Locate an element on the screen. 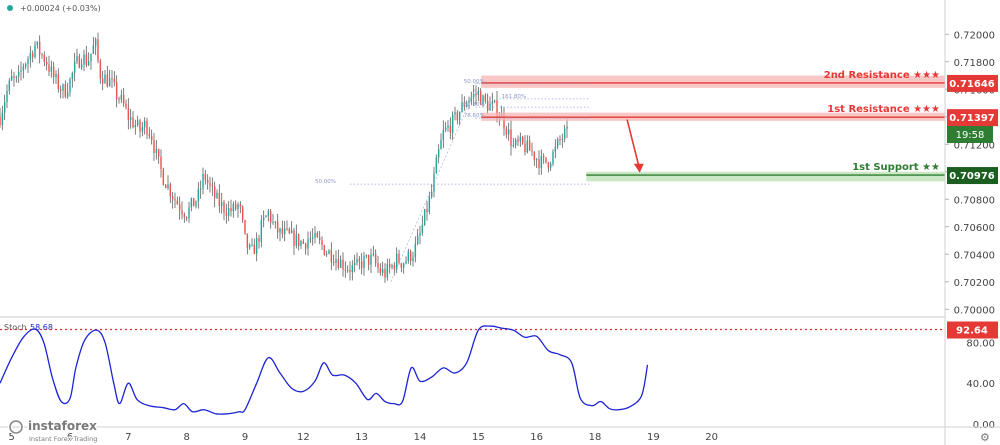 This screenshot has width=1000, height=445. time-tick-label: 14 is located at coordinates (420, 437).